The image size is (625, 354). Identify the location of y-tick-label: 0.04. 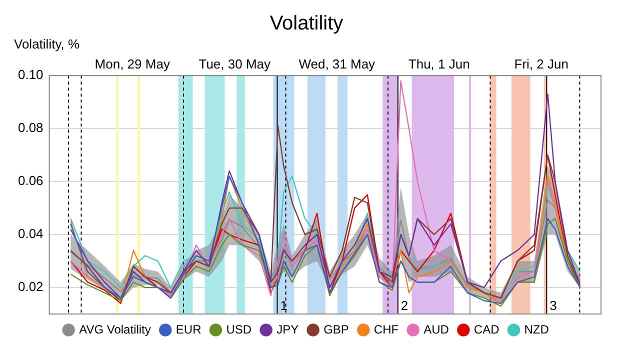
(31, 234).